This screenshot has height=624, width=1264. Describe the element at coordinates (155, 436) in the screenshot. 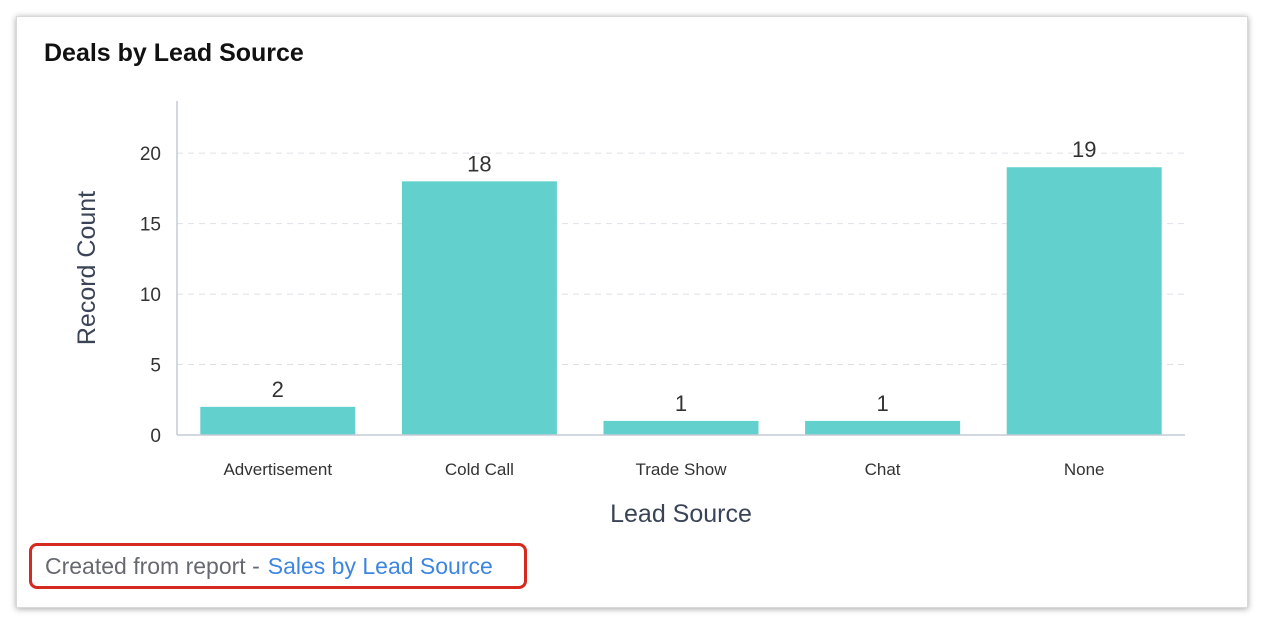

I see `y-tick-label: 0` at that location.